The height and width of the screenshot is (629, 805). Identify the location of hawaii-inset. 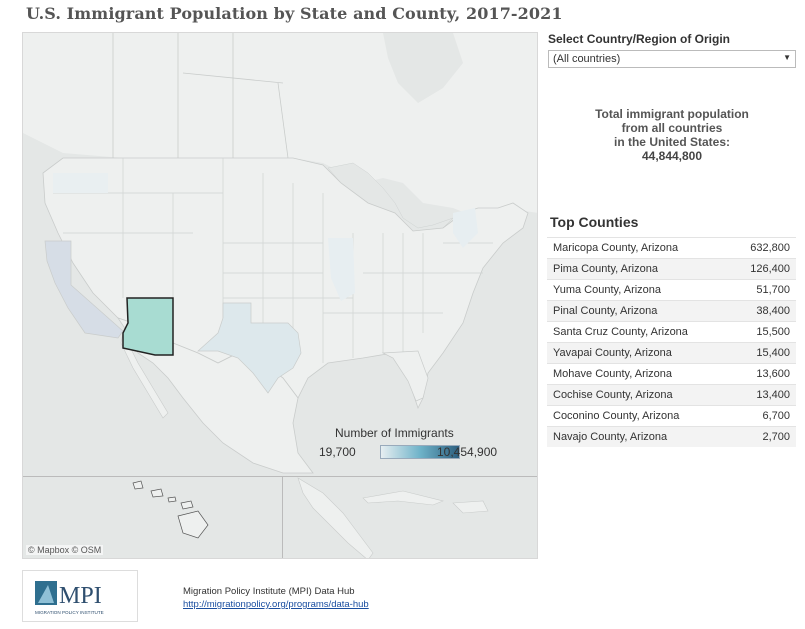
(153, 517).